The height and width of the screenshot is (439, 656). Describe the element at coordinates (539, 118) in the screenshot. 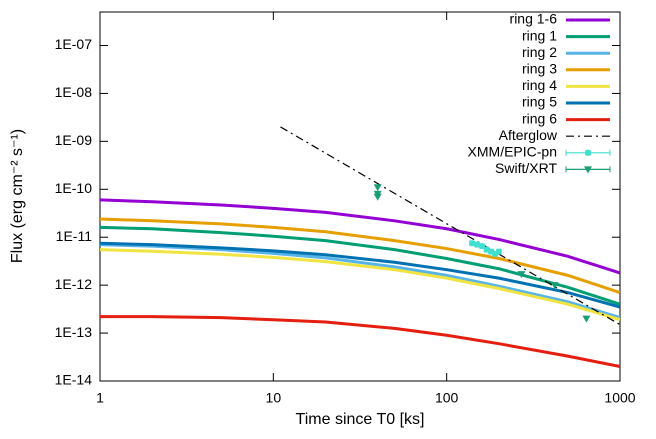

I see `legend-label: ring 6` at that location.